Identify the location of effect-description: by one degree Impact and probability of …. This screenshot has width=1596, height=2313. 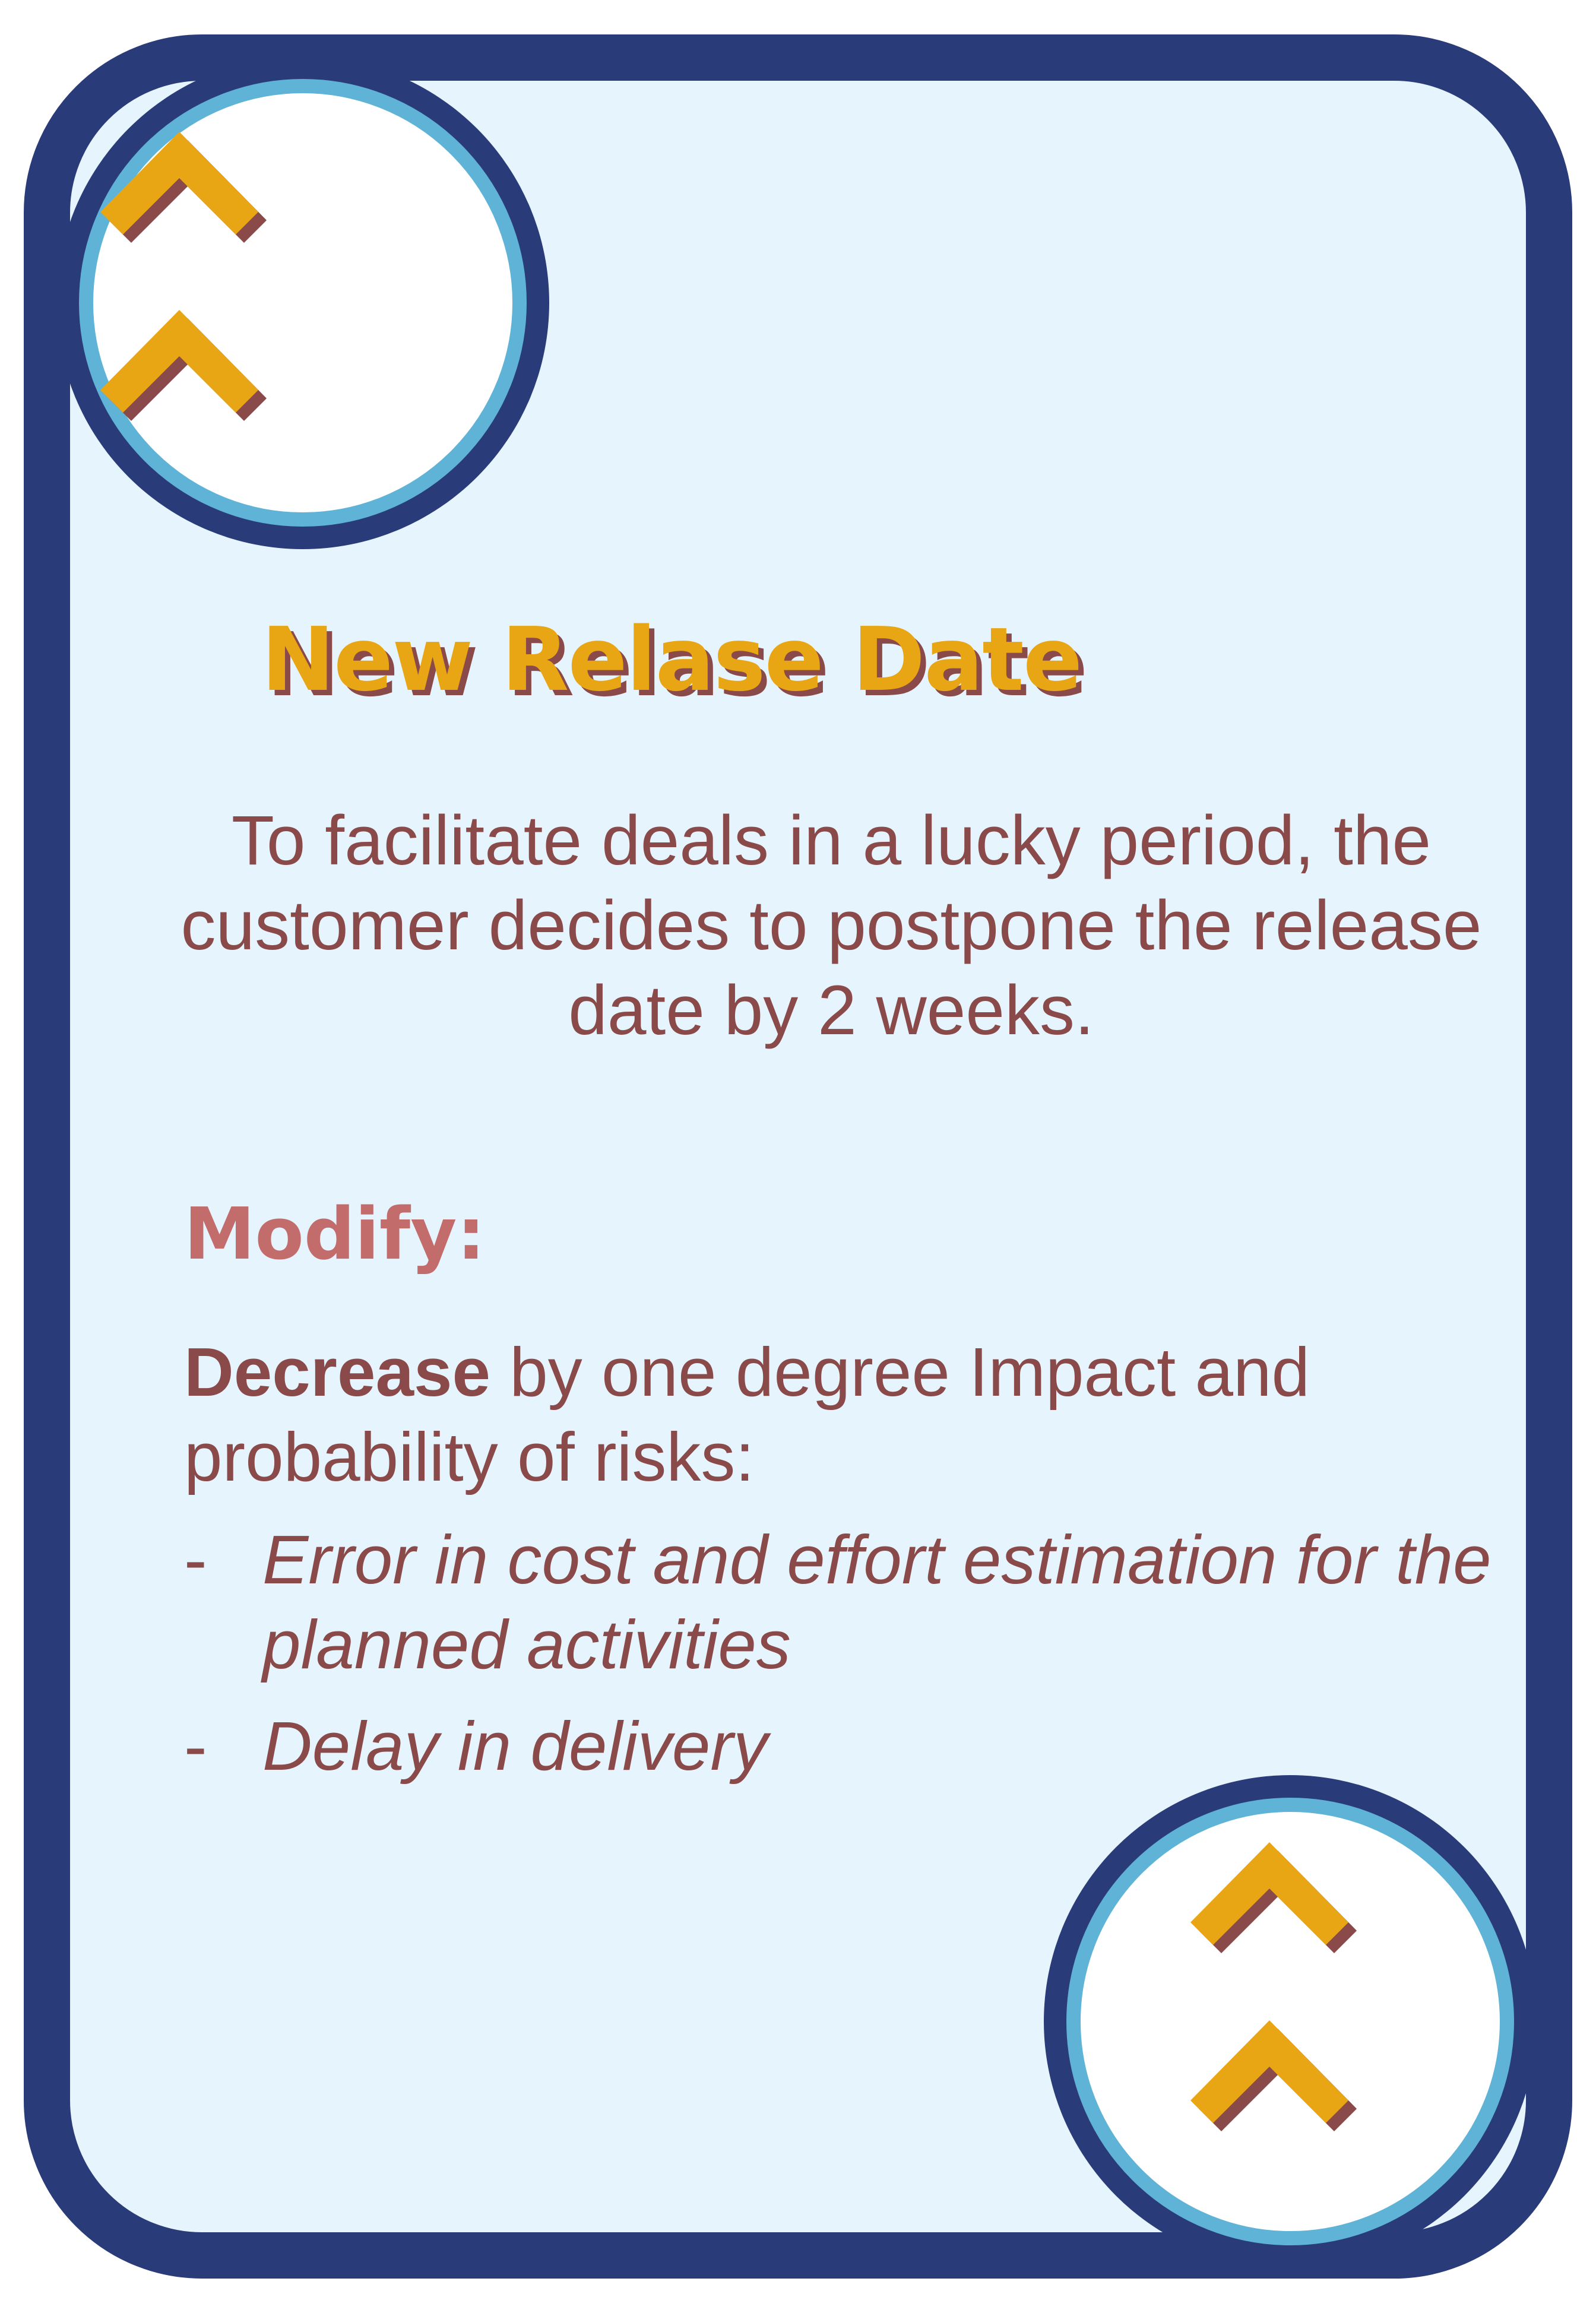
(747, 1414).